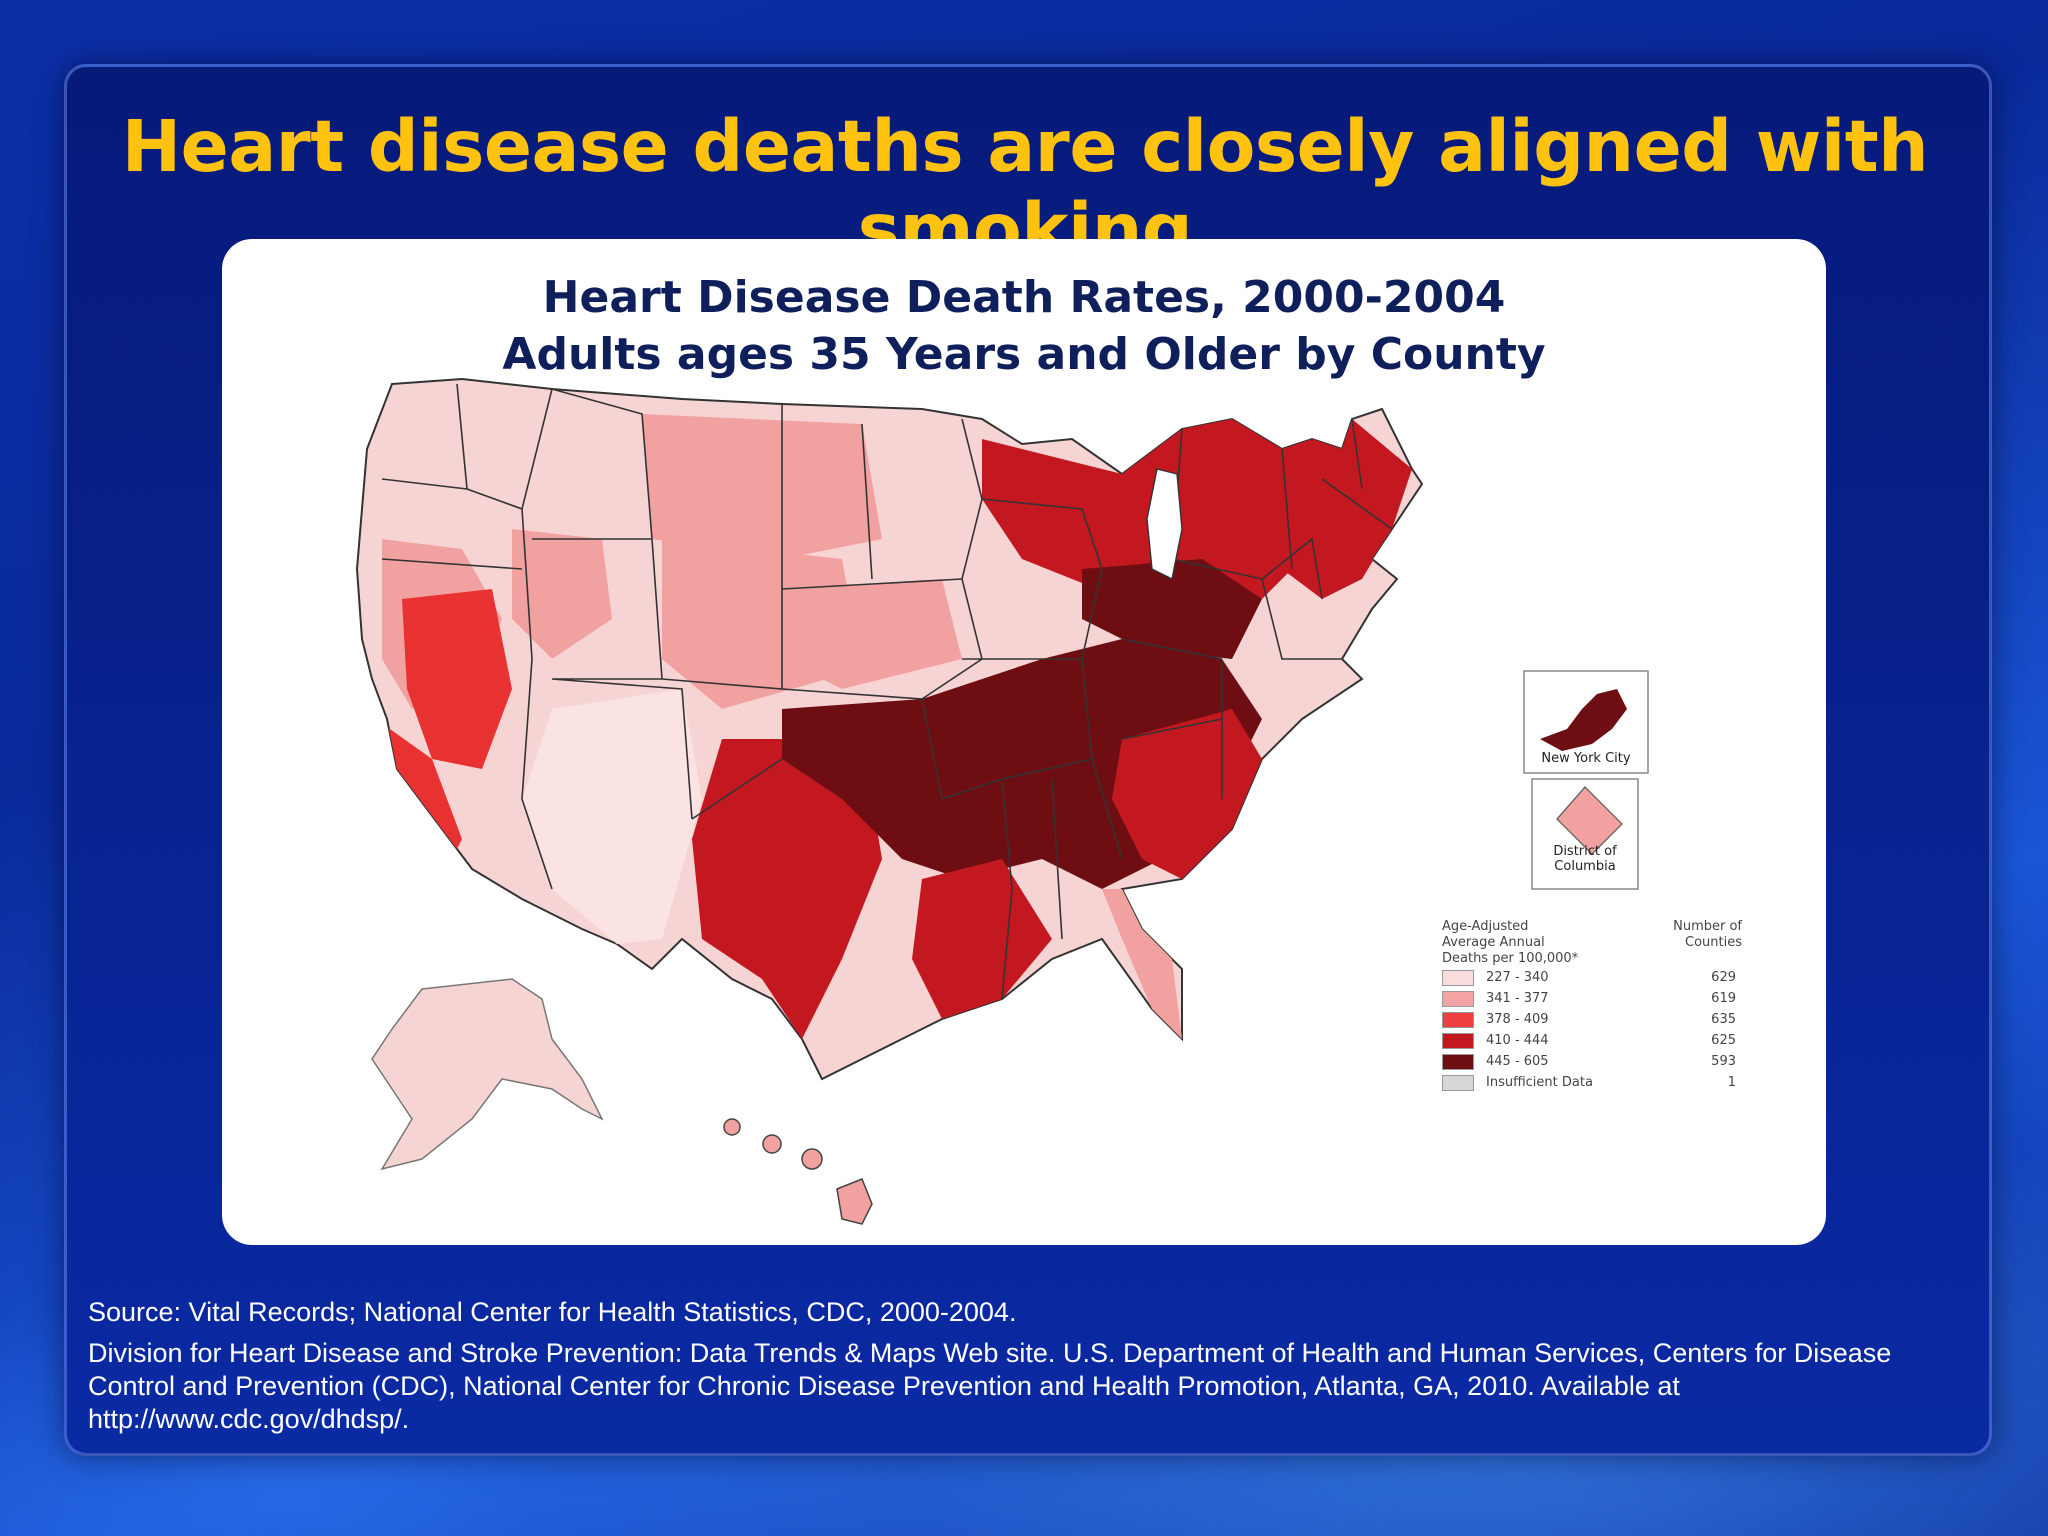 The width and height of the screenshot is (2048, 1536). I want to click on legend-count: 619, so click(1723, 998).